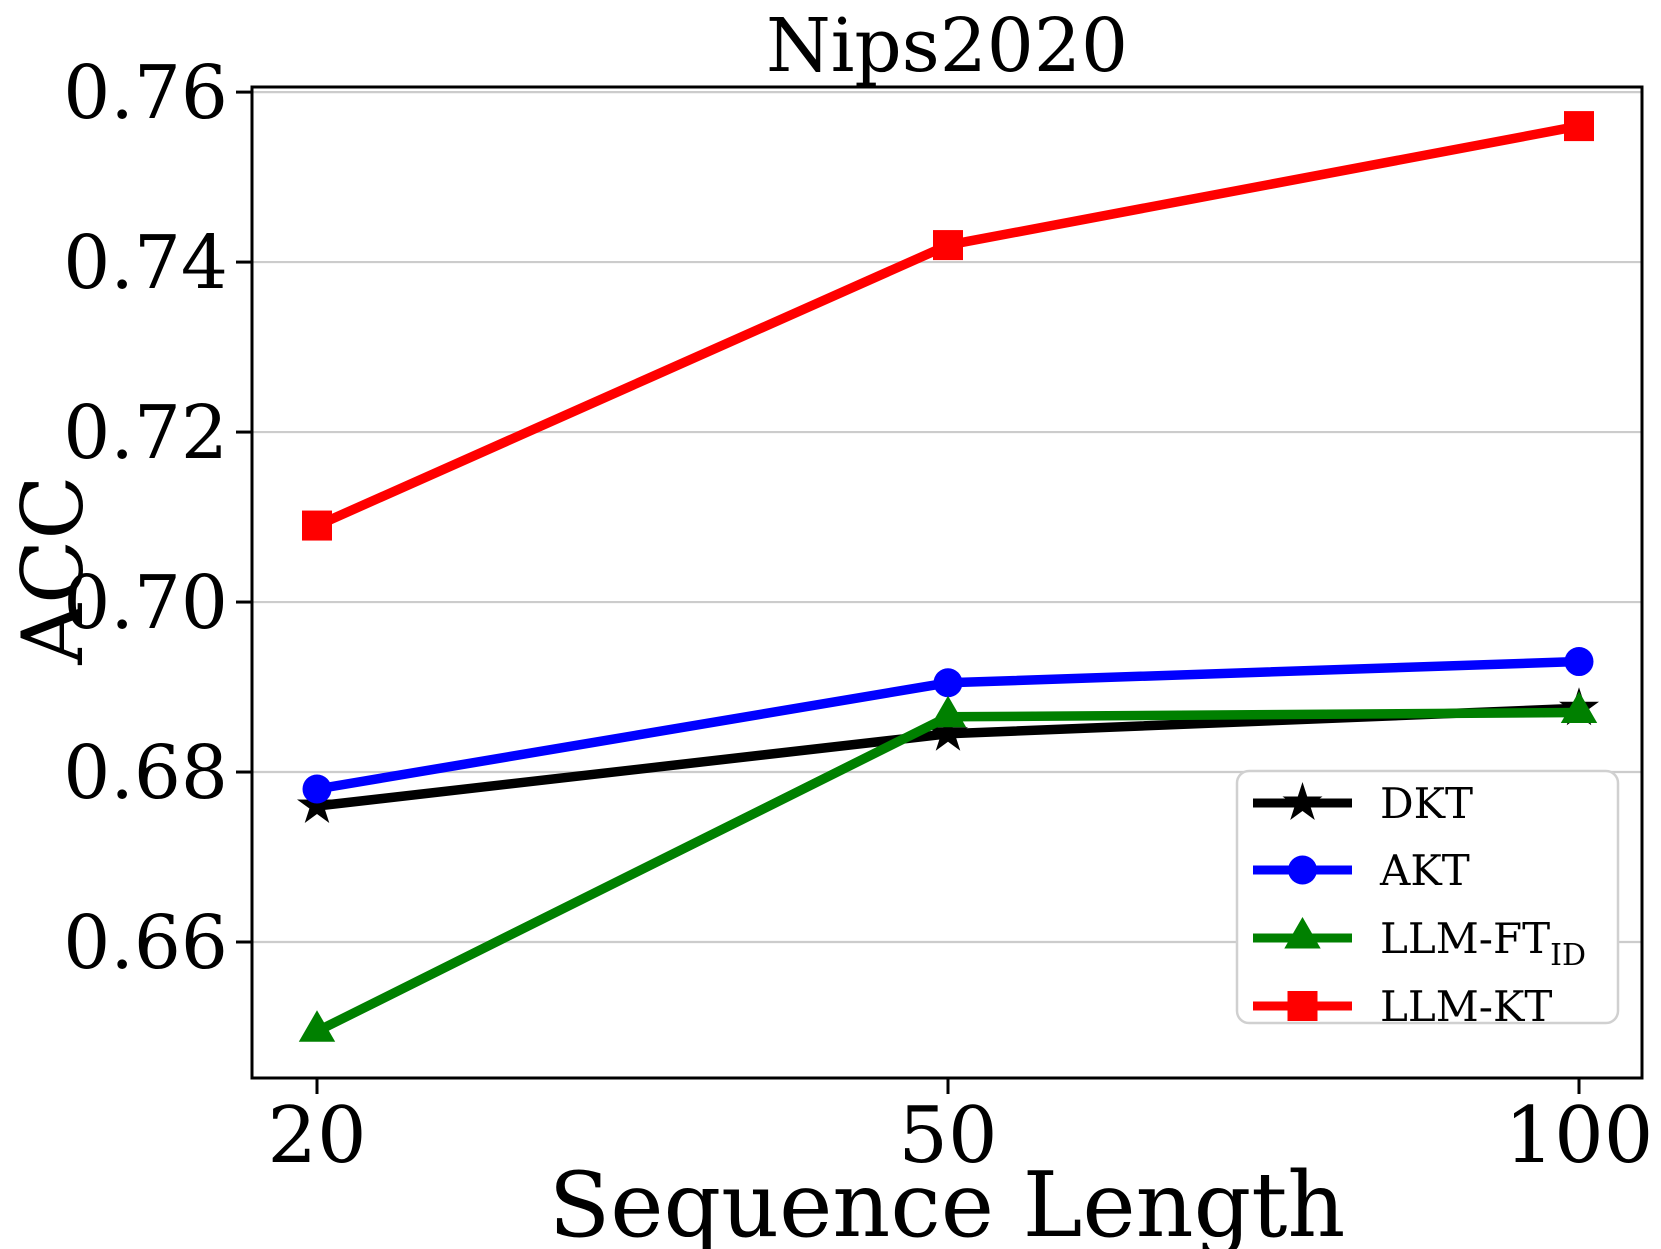 The image size is (1661, 1249). I want to click on y-tick-label-0.76: 0.76, so click(145, 93).